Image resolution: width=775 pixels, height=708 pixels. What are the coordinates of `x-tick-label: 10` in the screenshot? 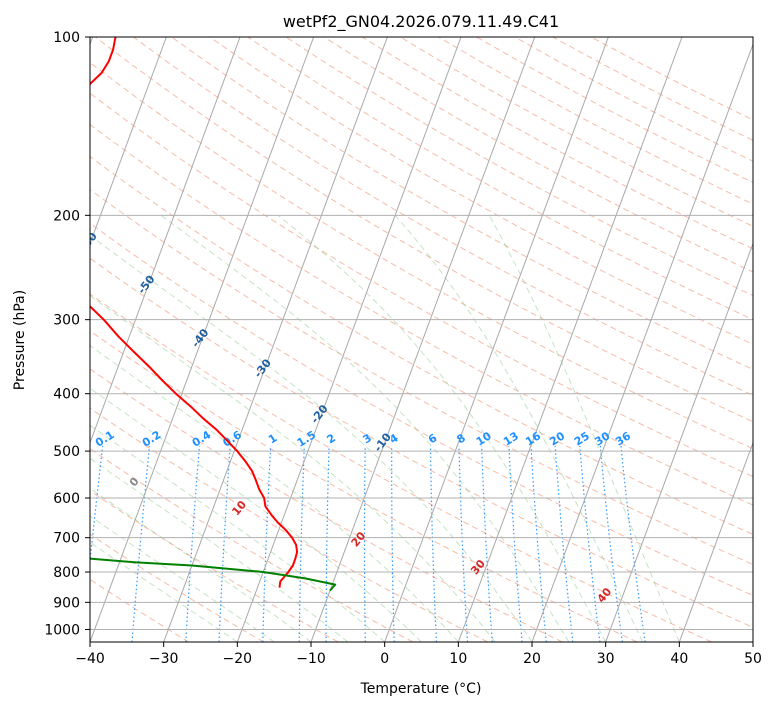 It's located at (458, 659).